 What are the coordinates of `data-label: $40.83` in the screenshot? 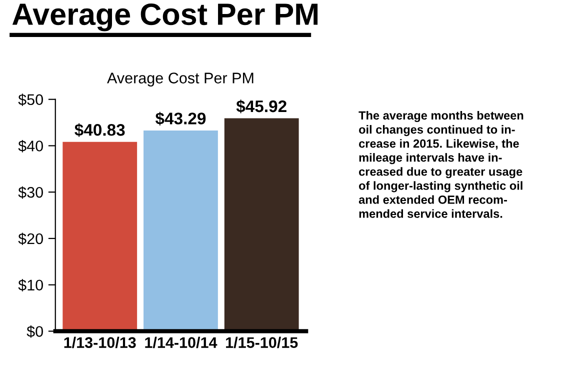 It's located at (99, 130).